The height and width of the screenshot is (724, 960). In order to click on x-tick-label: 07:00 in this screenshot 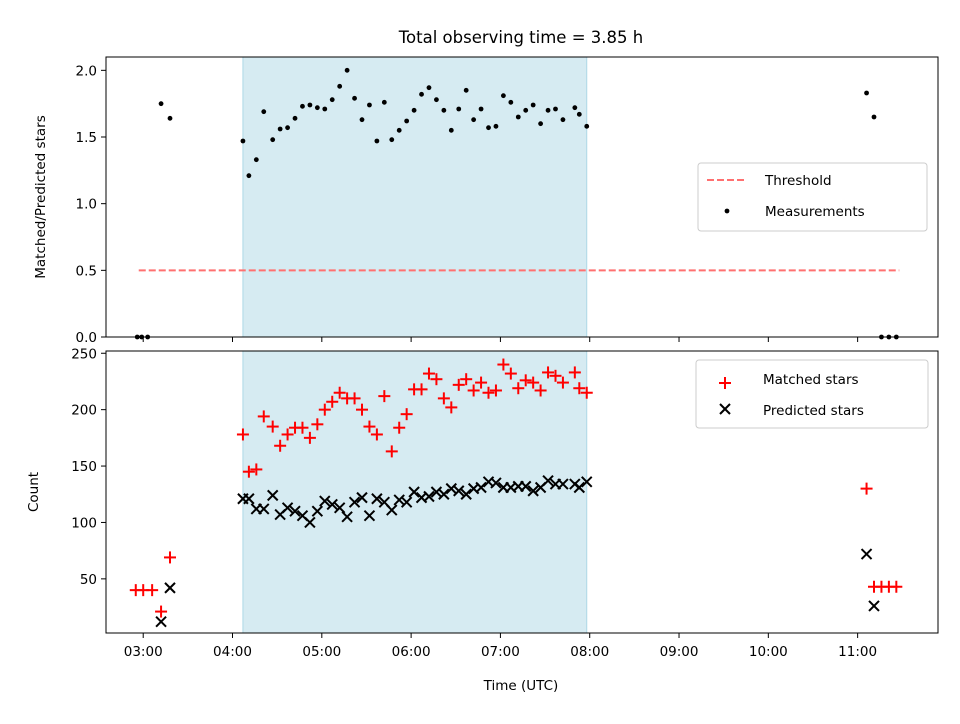, I will do `click(500, 652)`.